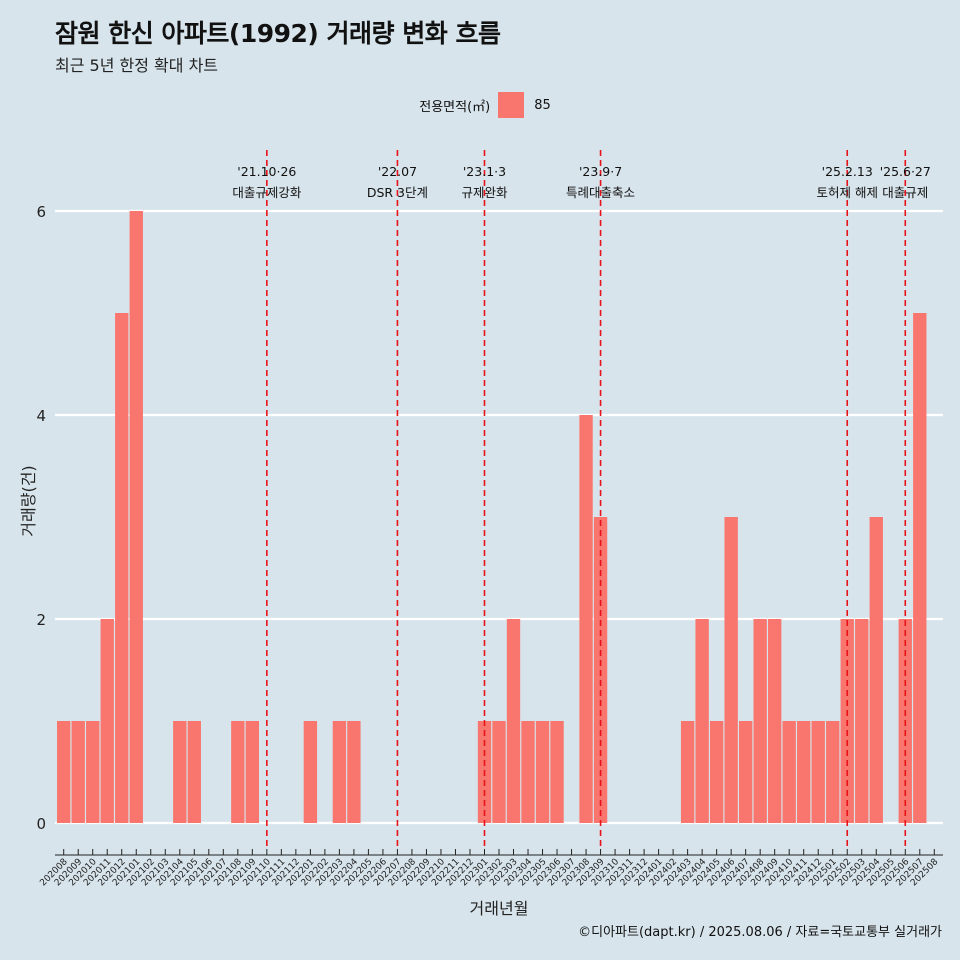 The image size is (960, 960). I want to click on y-tick-label: 0, so click(41, 824).